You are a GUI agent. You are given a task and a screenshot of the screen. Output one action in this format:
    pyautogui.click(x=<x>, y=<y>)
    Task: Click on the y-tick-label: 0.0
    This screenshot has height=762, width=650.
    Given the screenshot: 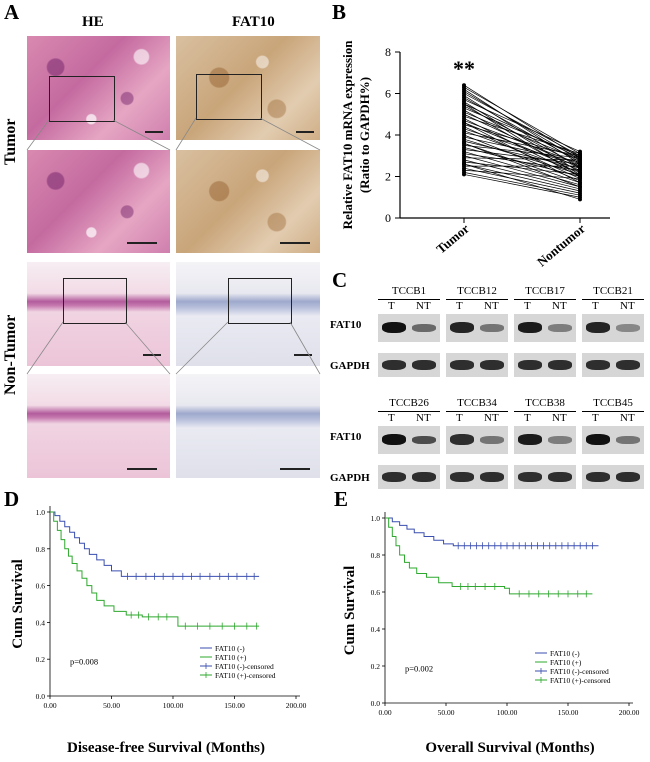 What is the action you would take?
    pyautogui.click(x=41, y=696)
    